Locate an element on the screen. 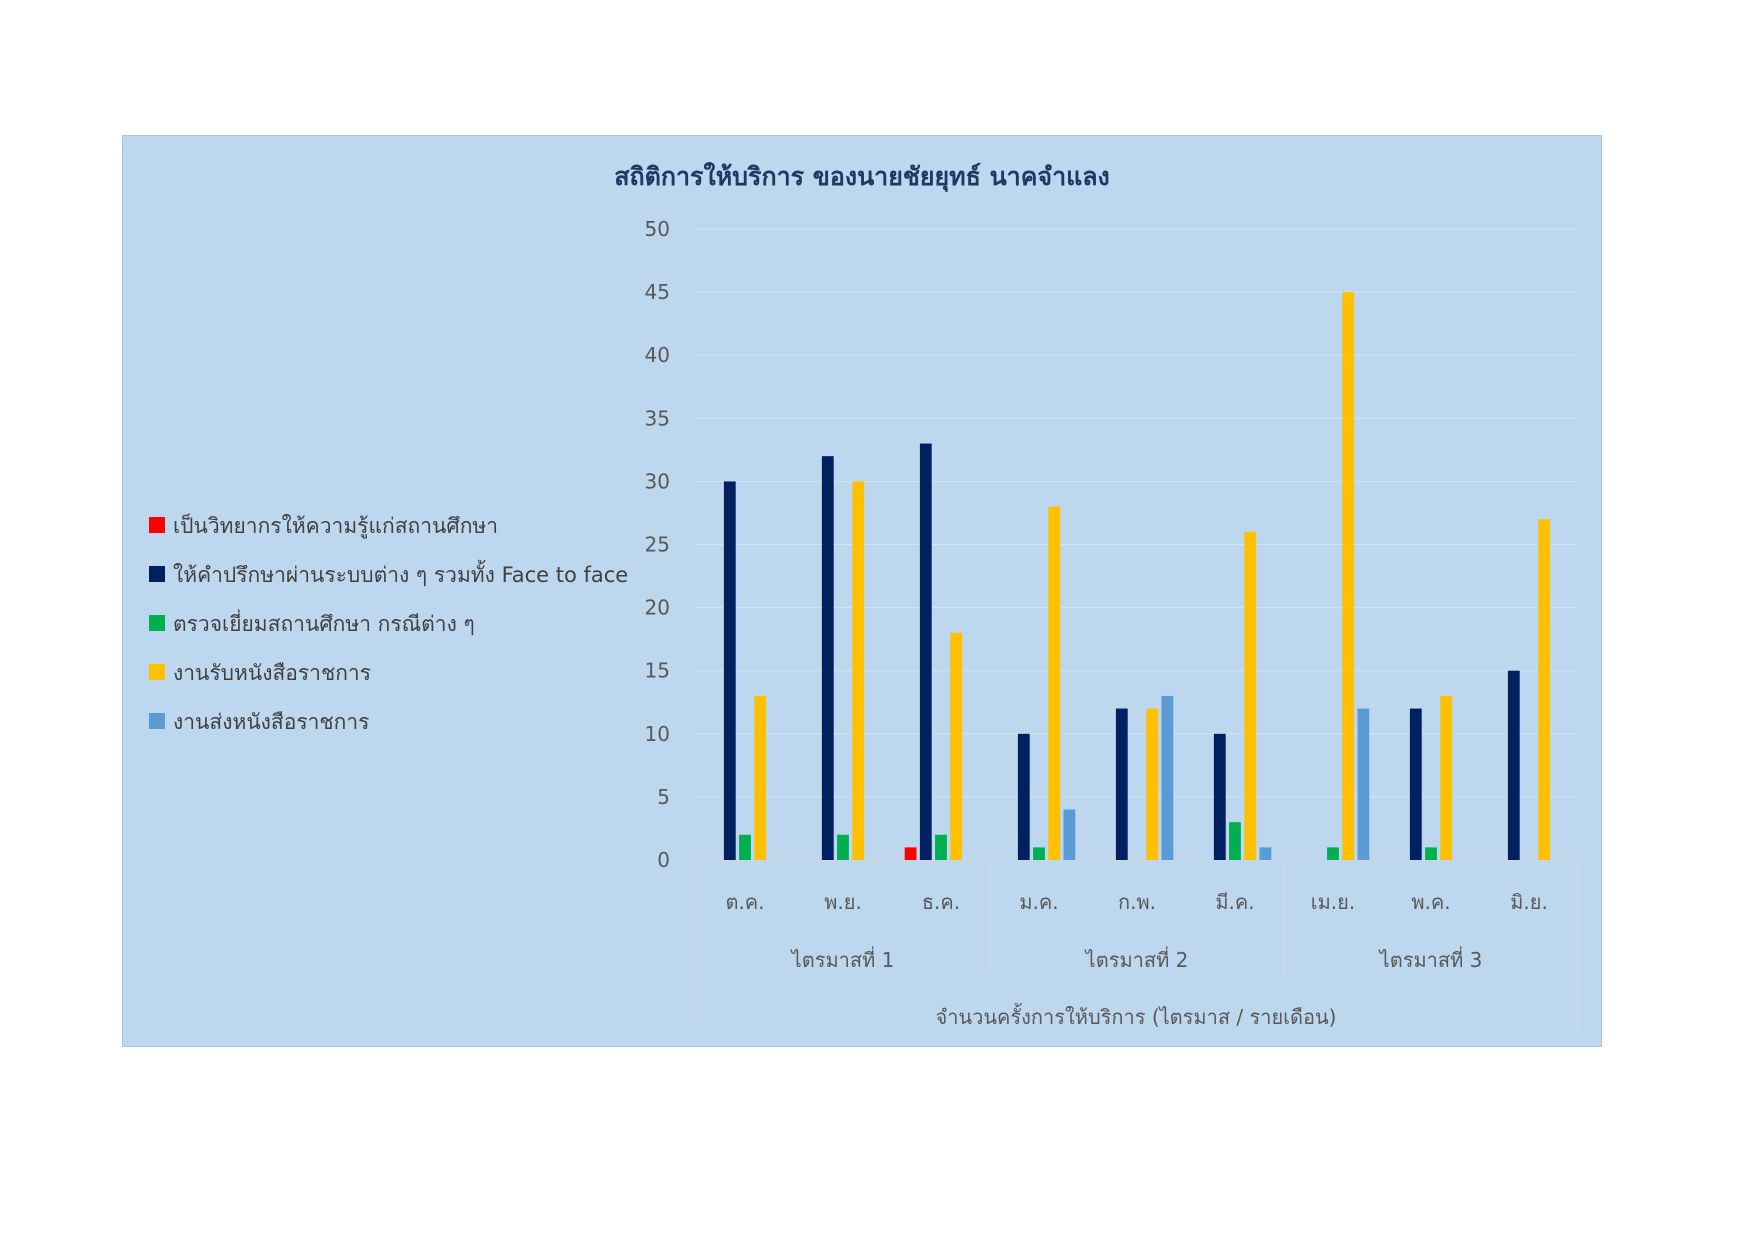  x-tick-label: มิ.ย. is located at coordinates (1529, 902).